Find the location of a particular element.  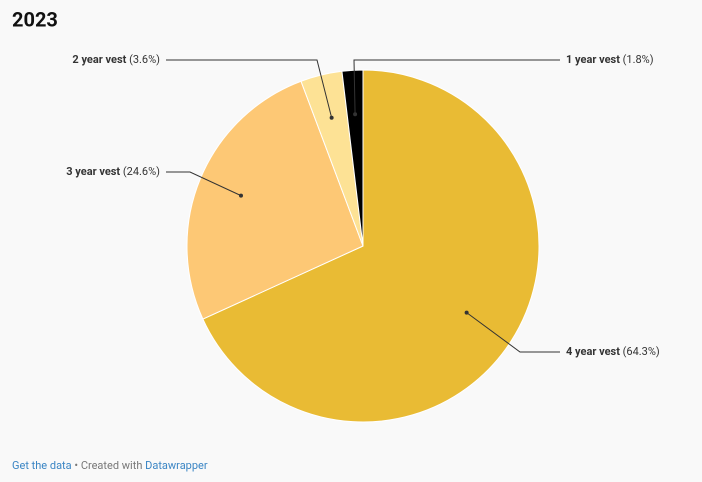

slice-label: 1 year vest (1.8%) is located at coordinates (610, 59).